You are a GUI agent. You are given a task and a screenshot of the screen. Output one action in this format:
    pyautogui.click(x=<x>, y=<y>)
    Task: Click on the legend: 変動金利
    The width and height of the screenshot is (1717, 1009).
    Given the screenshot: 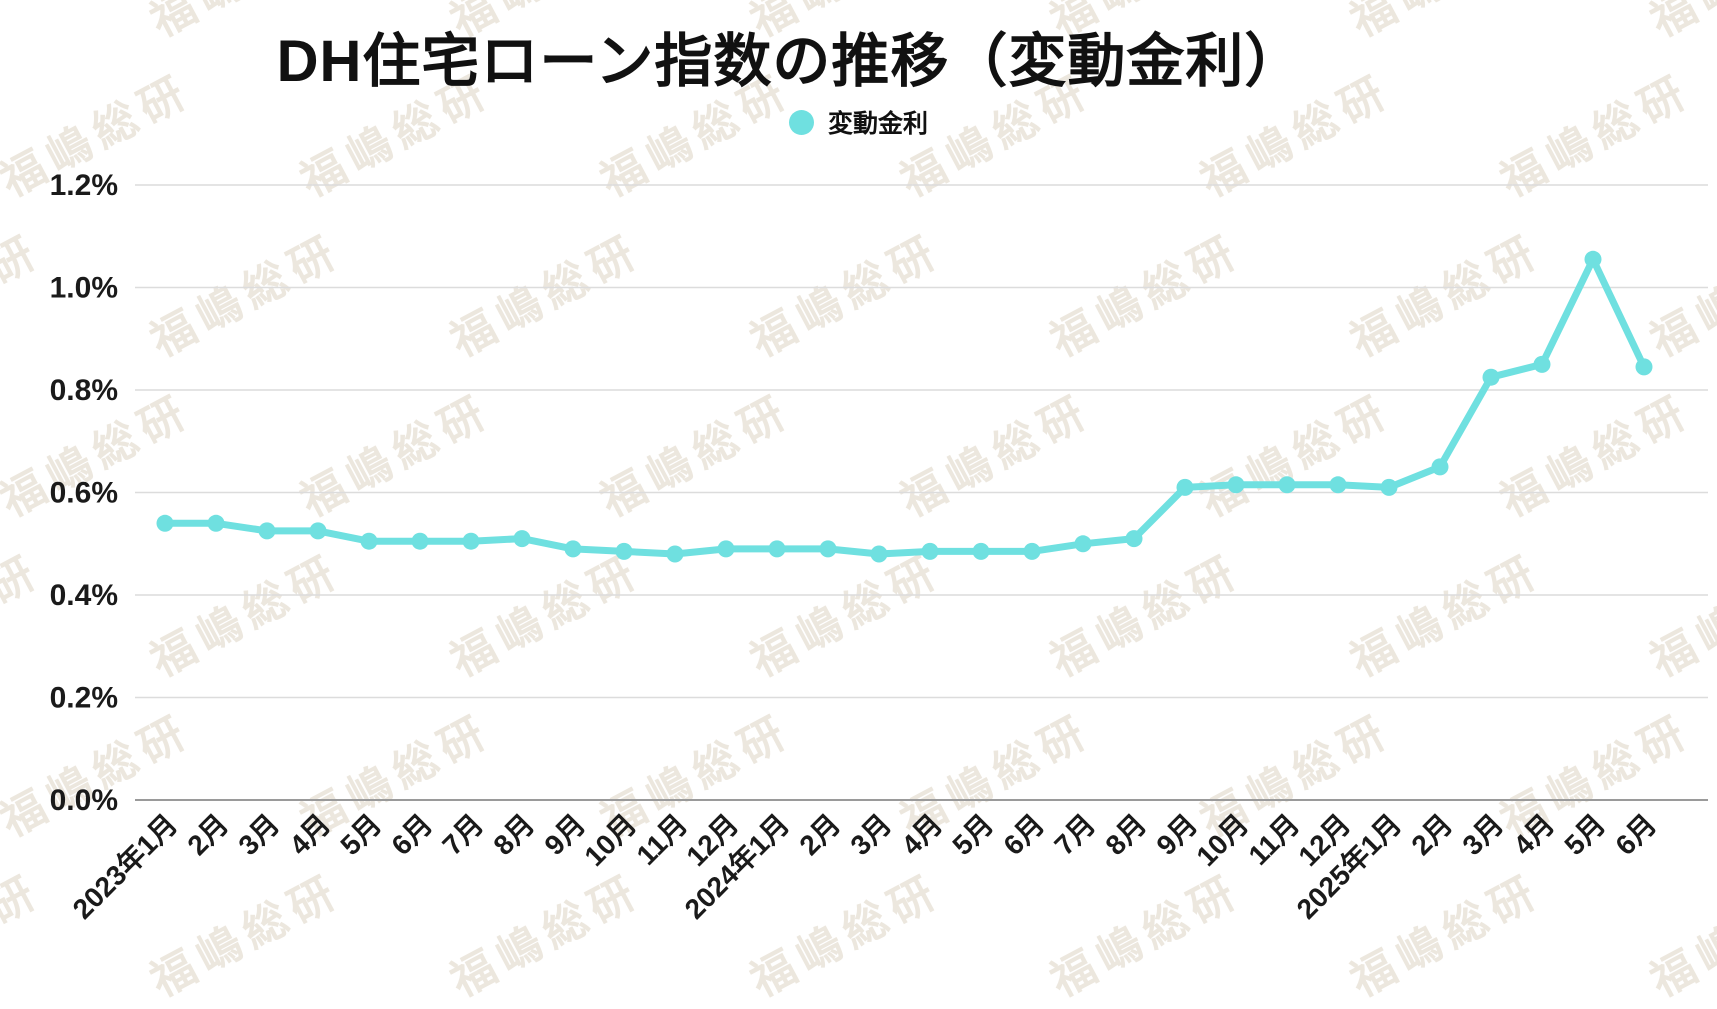 What is the action you would take?
    pyautogui.click(x=858, y=122)
    